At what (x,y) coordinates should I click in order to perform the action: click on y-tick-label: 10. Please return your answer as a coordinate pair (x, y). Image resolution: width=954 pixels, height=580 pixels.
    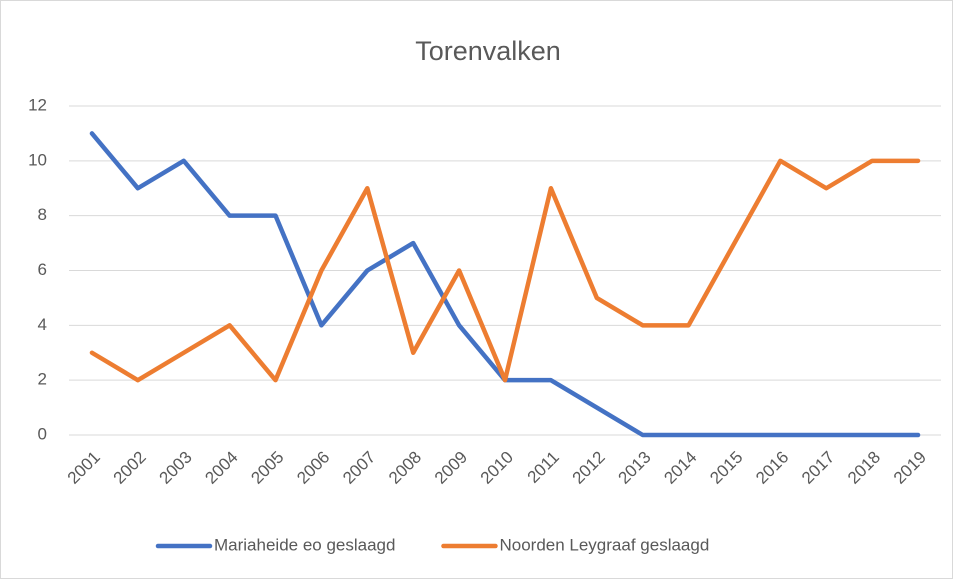
    Looking at the image, I should click on (37, 159).